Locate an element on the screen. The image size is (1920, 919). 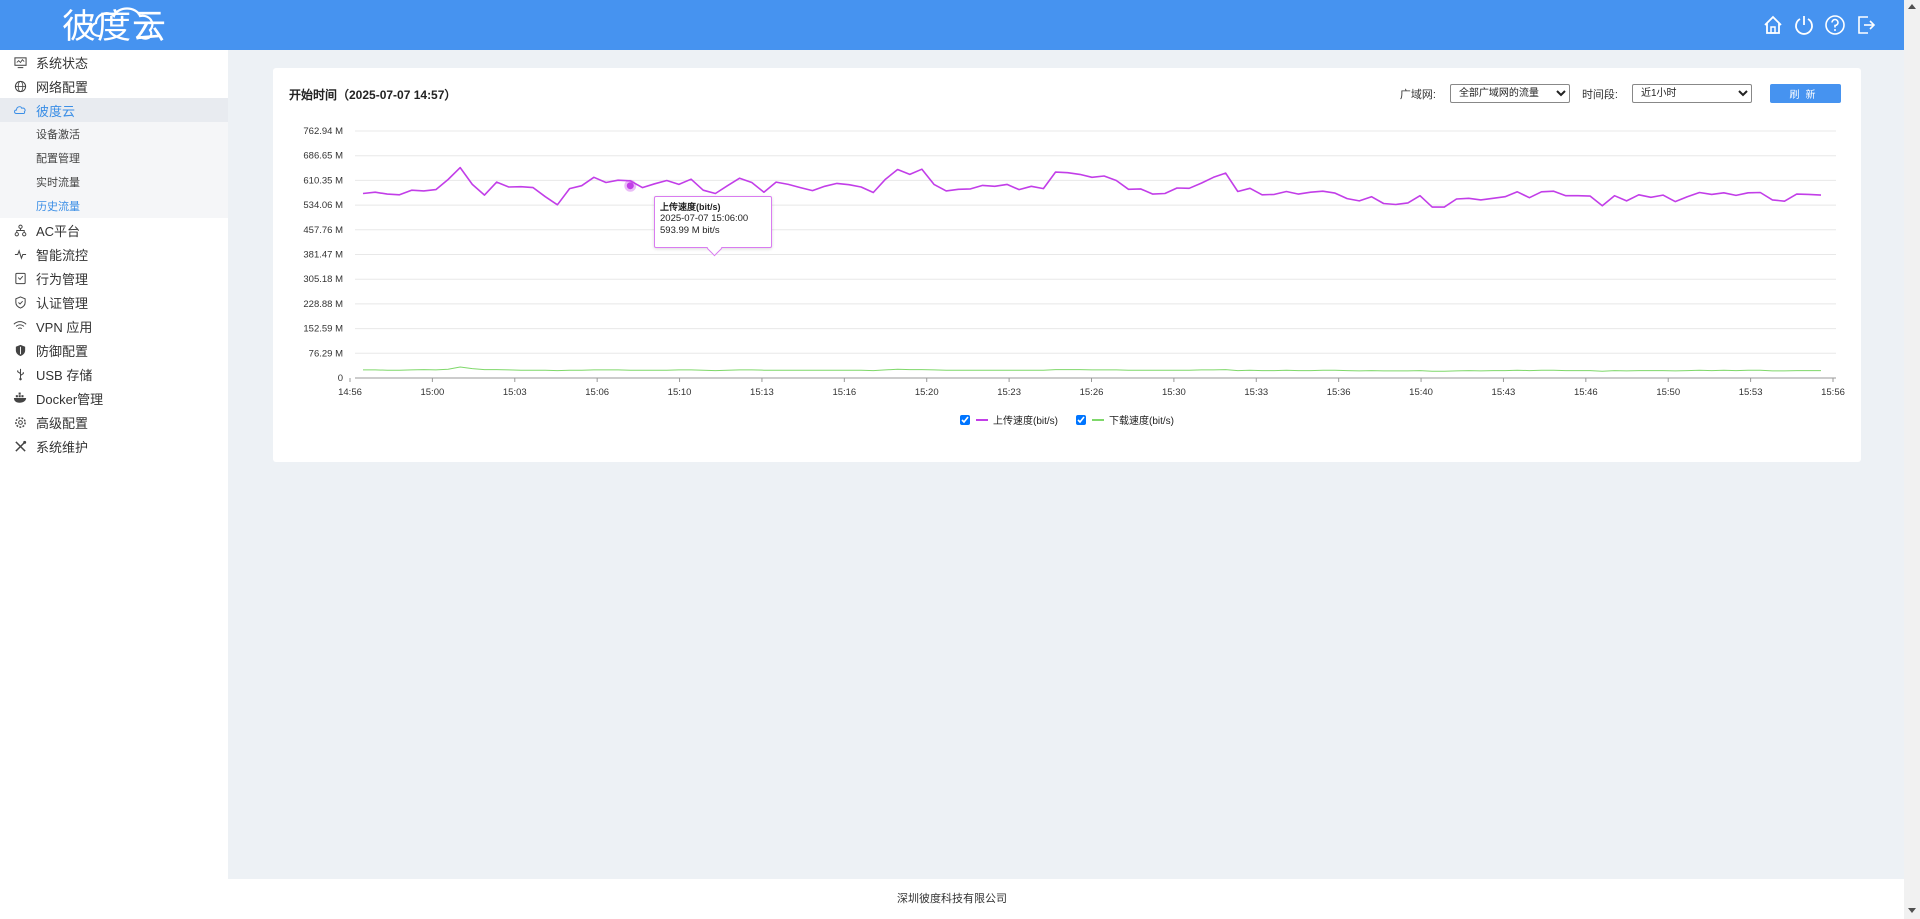
legend-upload-swatch is located at coordinates (982, 419).